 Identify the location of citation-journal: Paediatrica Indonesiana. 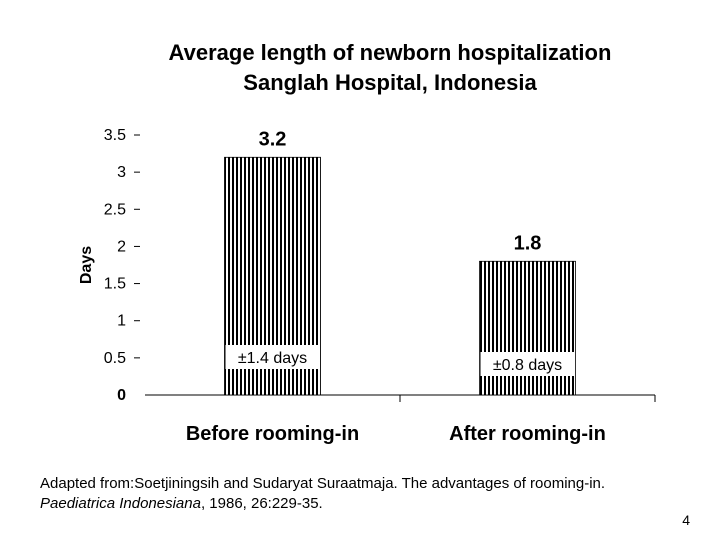
(120, 503).